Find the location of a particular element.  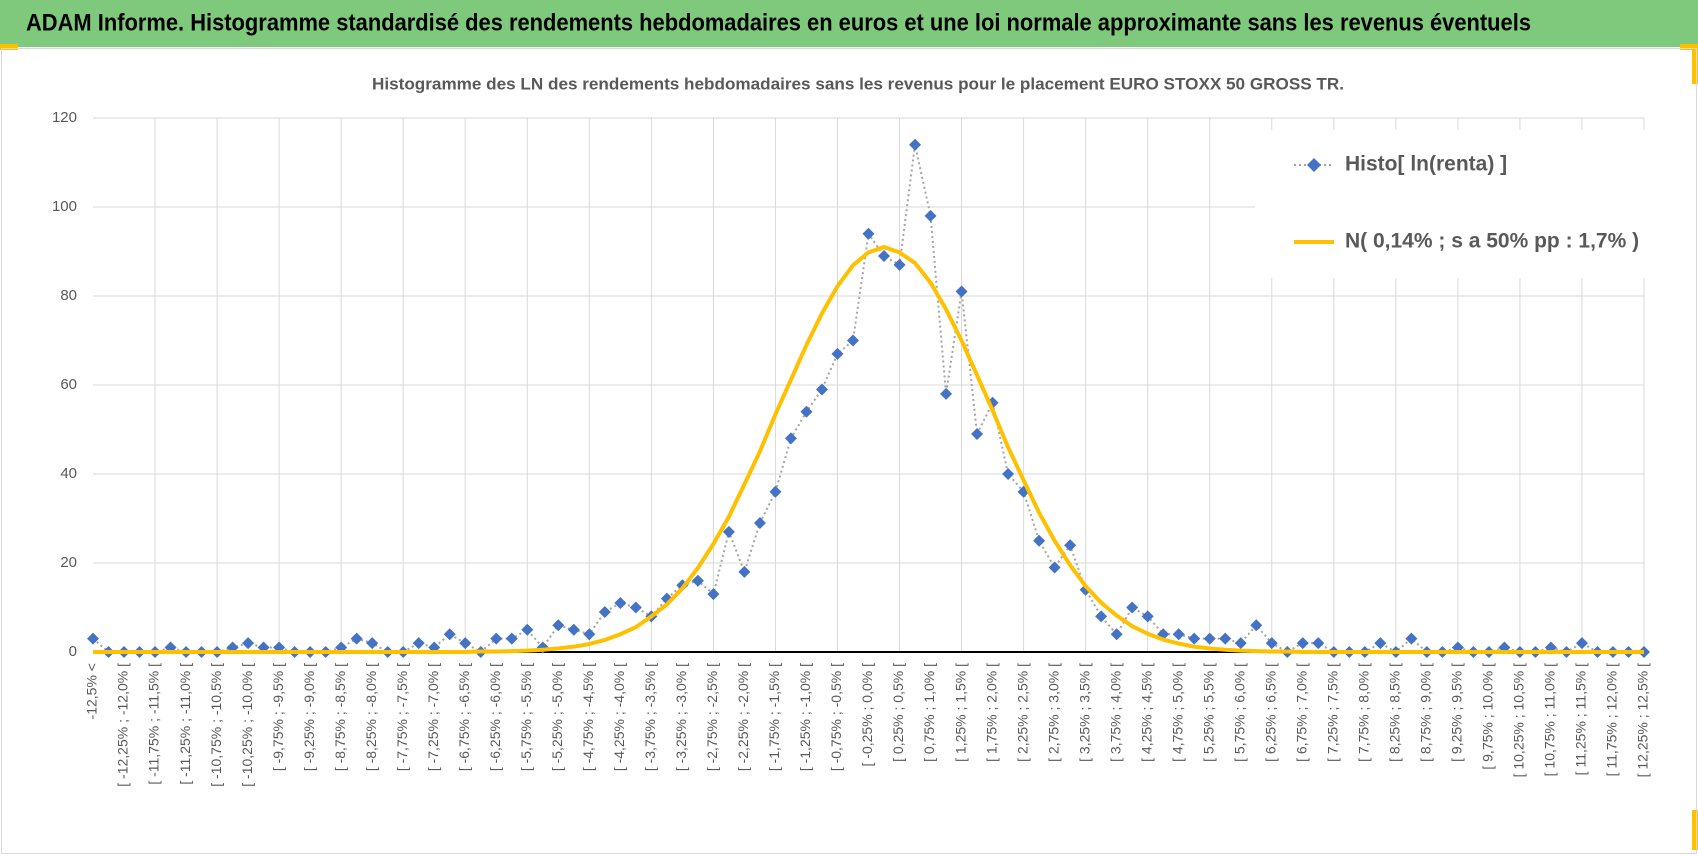

x-tick-label: [ 3,25% ; 3,5% [ is located at coordinates (1084, 712).